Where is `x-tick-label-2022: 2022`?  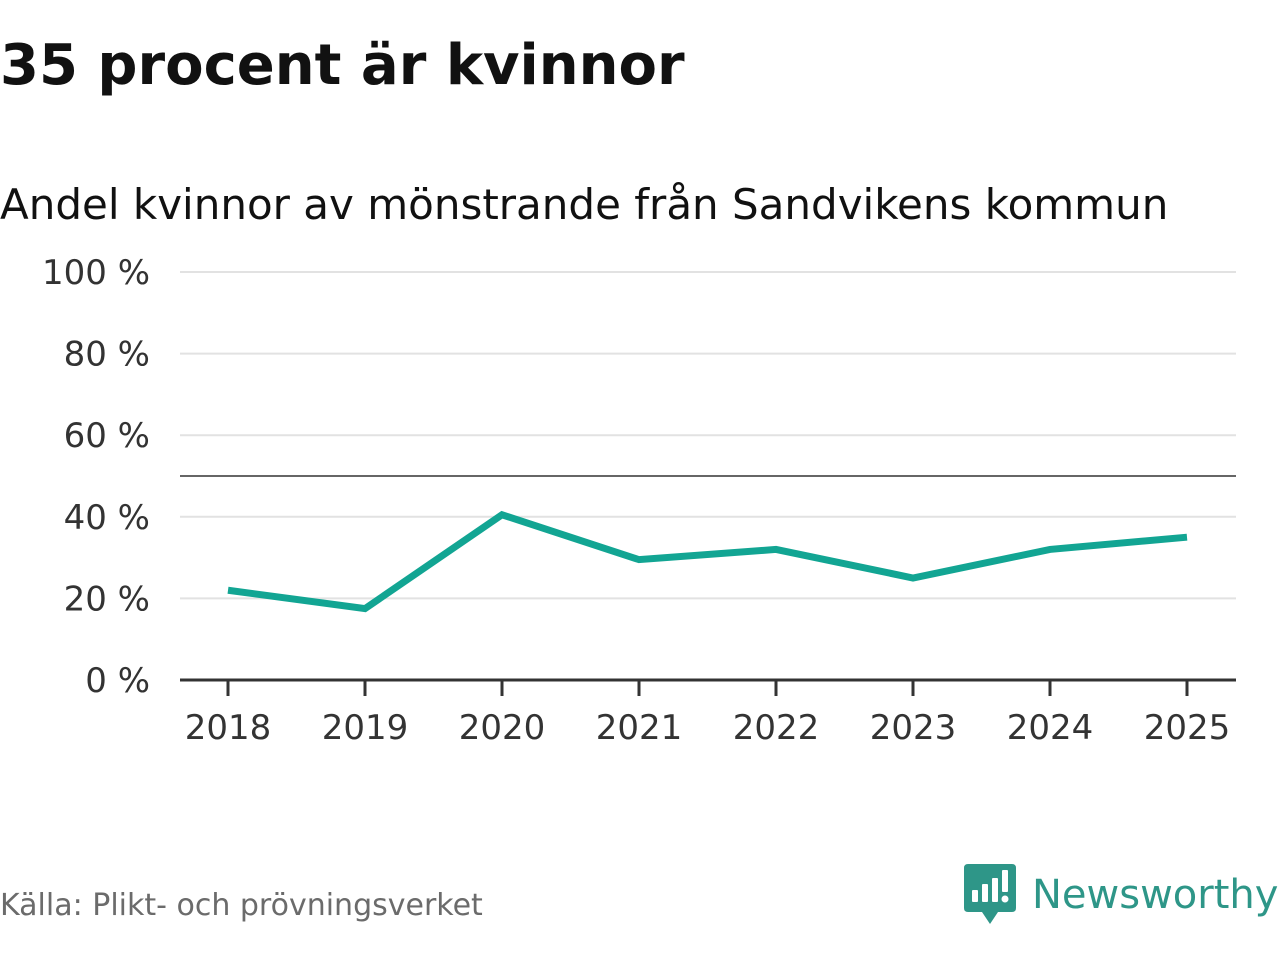 x-tick-label-2022: 2022 is located at coordinates (776, 728).